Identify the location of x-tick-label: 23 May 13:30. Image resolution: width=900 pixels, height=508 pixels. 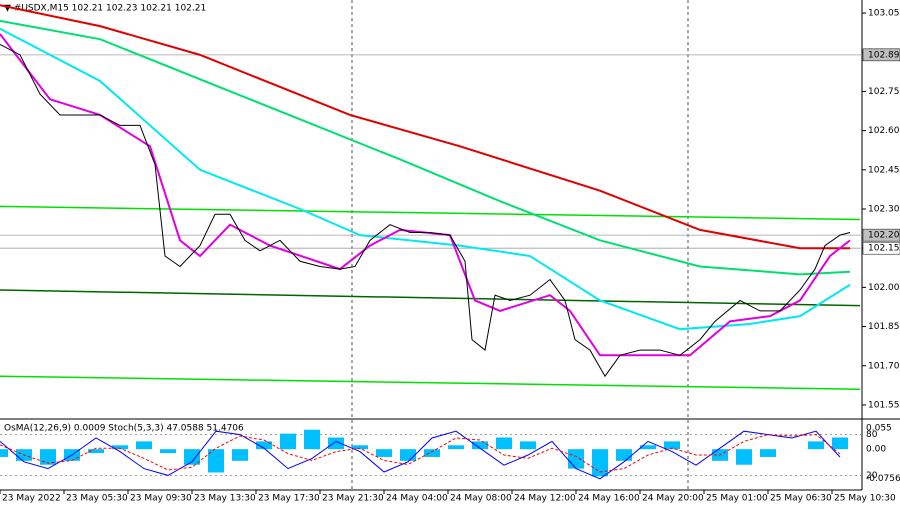
(225, 499).